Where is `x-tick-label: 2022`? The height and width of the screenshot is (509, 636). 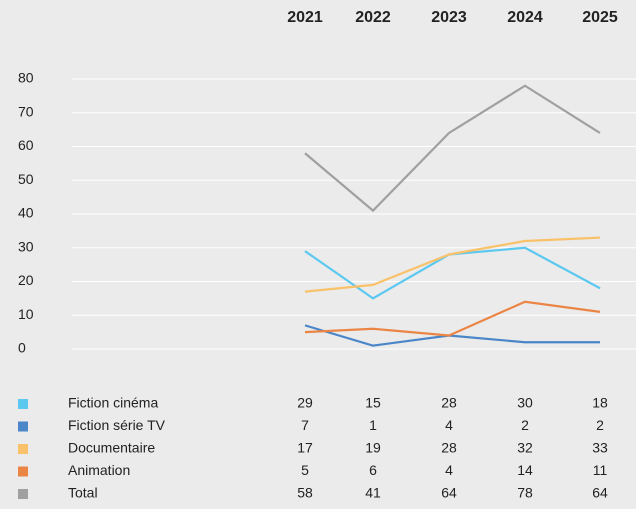
x-tick-label: 2022 is located at coordinates (373, 17).